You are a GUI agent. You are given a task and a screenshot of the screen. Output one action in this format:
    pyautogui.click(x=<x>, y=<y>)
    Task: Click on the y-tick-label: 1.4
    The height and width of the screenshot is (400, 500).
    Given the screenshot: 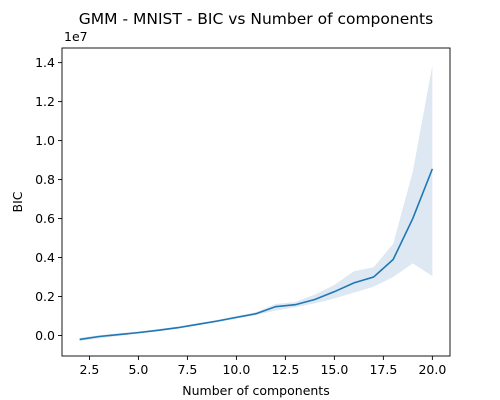 What is the action you would take?
    pyautogui.click(x=45, y=62)
    